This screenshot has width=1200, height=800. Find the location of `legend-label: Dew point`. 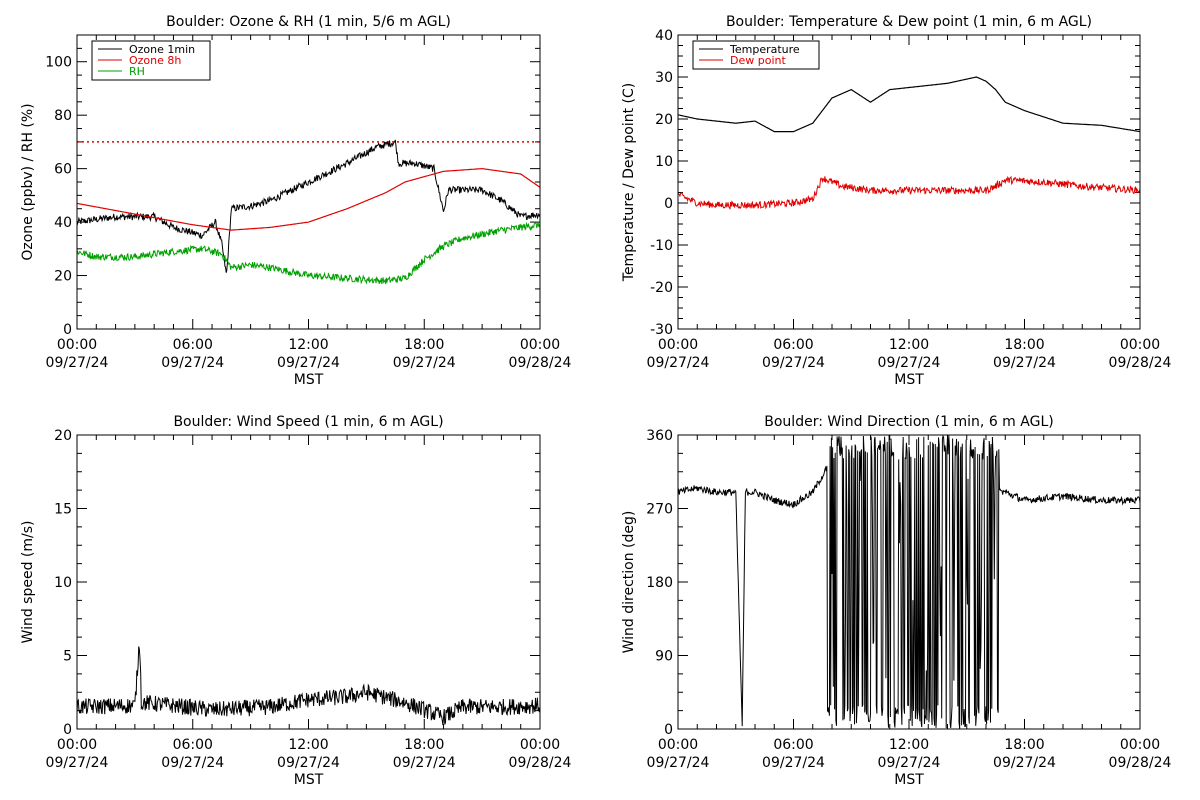

legend-label: Dew point is located at coordinates (758, 60).